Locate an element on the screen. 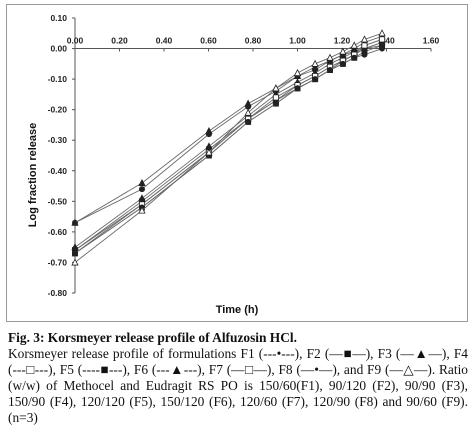  x-axis-title: Time (h) is located at coordinates (237, 310).